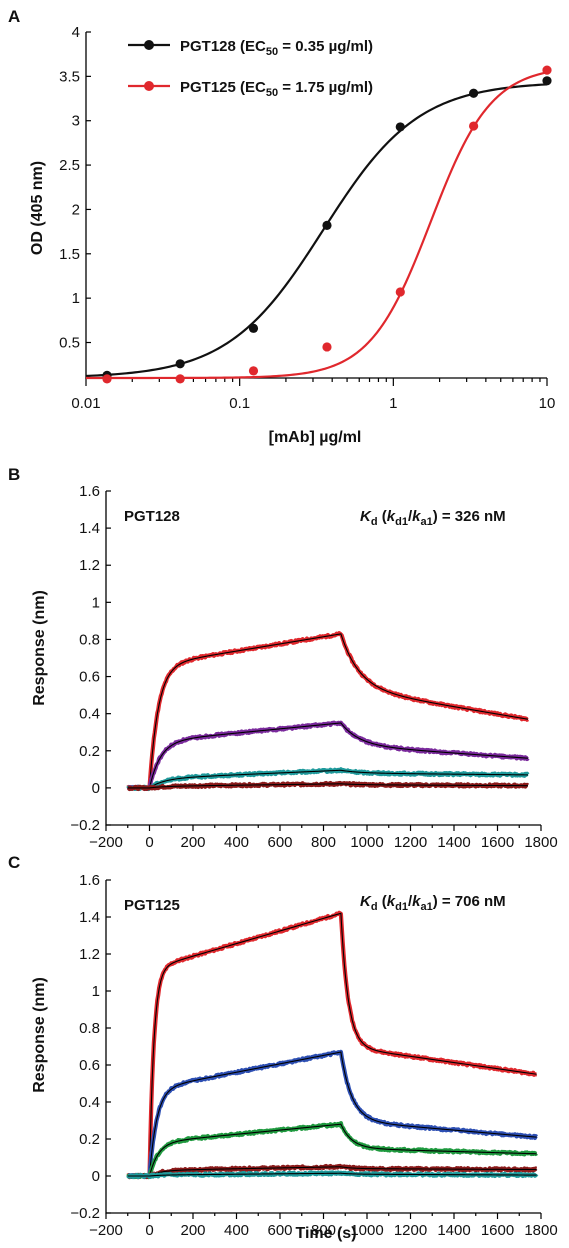 This screenshot has height=1248, width=569. Describe the element at coordinates (96, 1176) in the screenshot. I see `panel-c-y-tick-label: 0` at that location.